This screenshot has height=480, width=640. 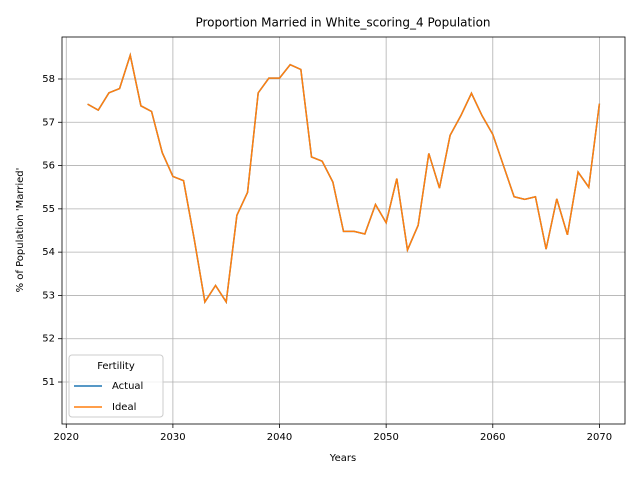 What do you see at coordinates (48, 122) in the screenshot?
I see `y-tick-label: 57` at bounding box center [48, 122].